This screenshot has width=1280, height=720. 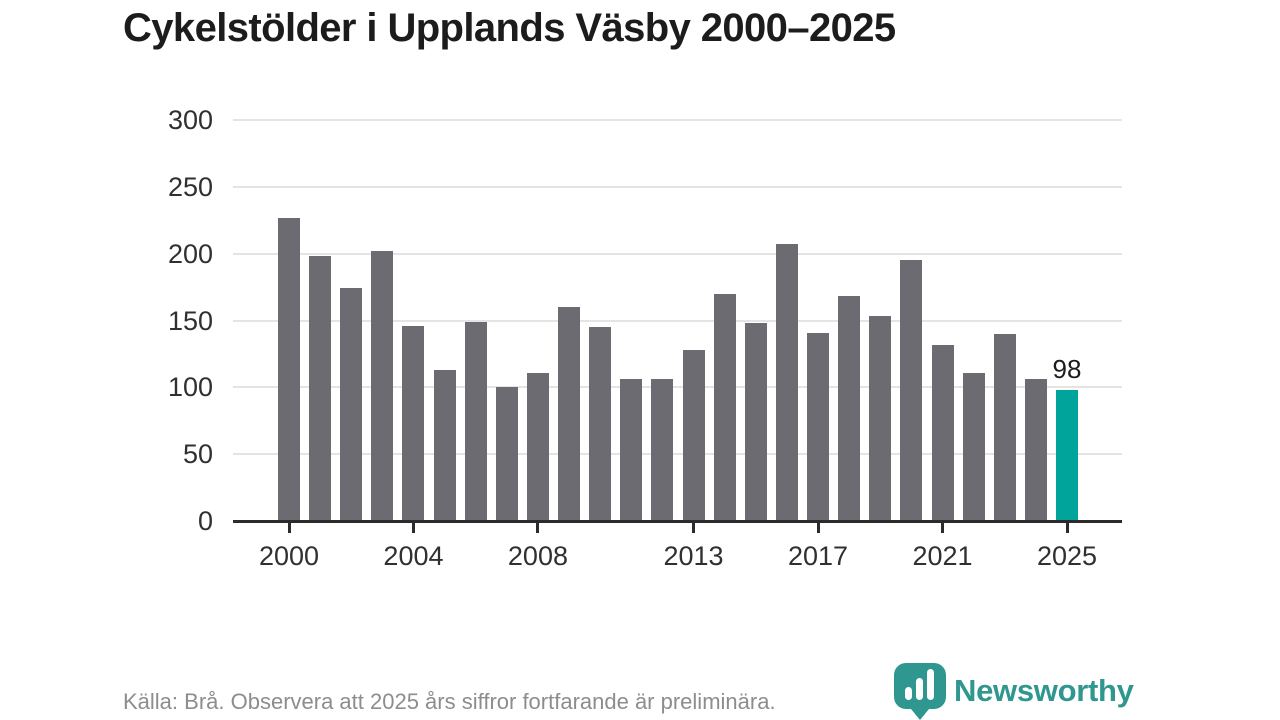 I want to click on x-tick-2000, so click(x=289, y=528).